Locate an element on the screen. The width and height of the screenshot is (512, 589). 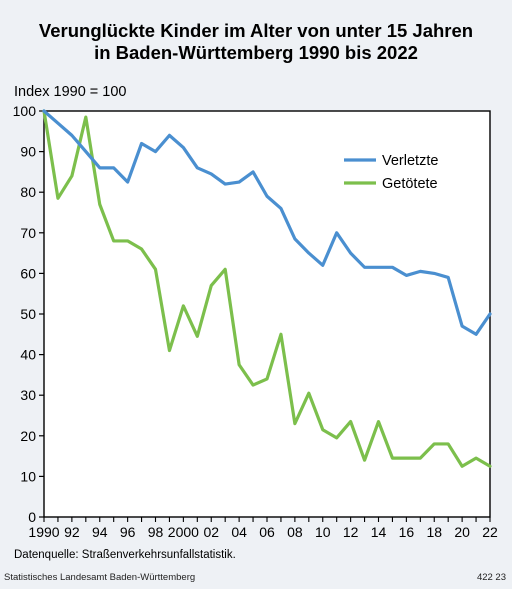
y-tick-label: 50 is located at coordinates (28, 314).